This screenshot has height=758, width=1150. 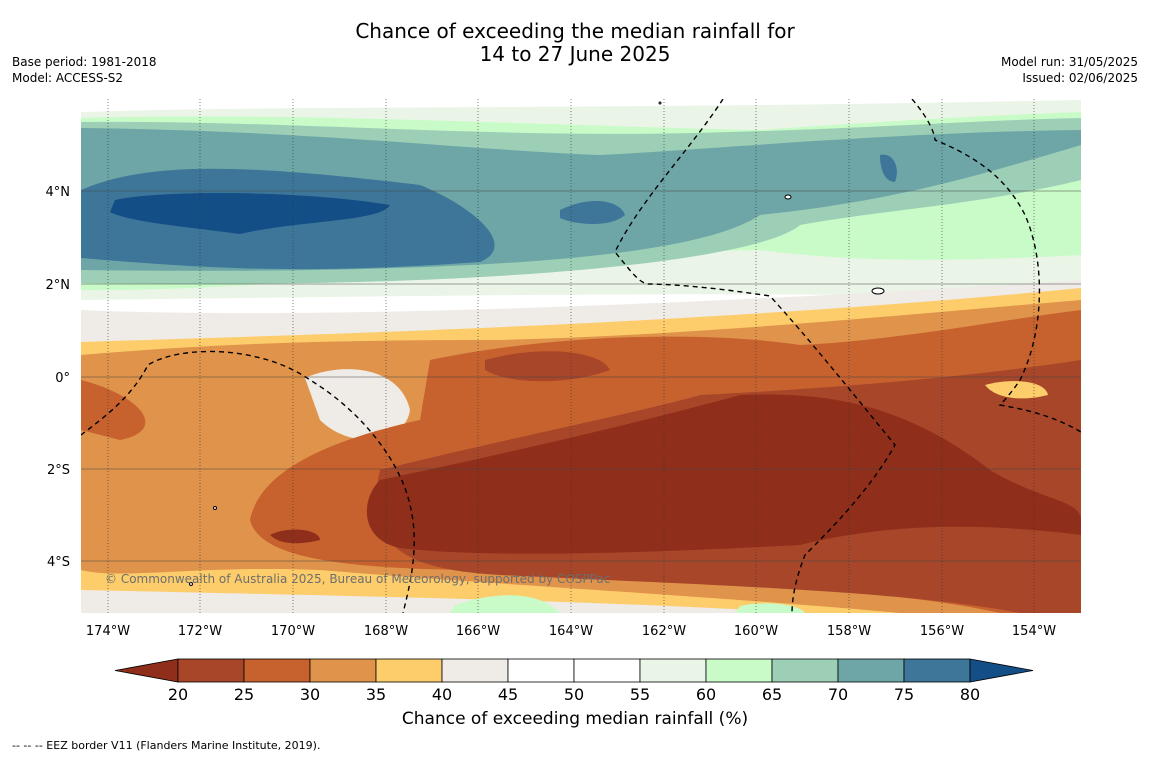 I want to click on meta-right: Model run: 31/05/2025 Issued: 02/06/2025, so click(x=1069, y=70).